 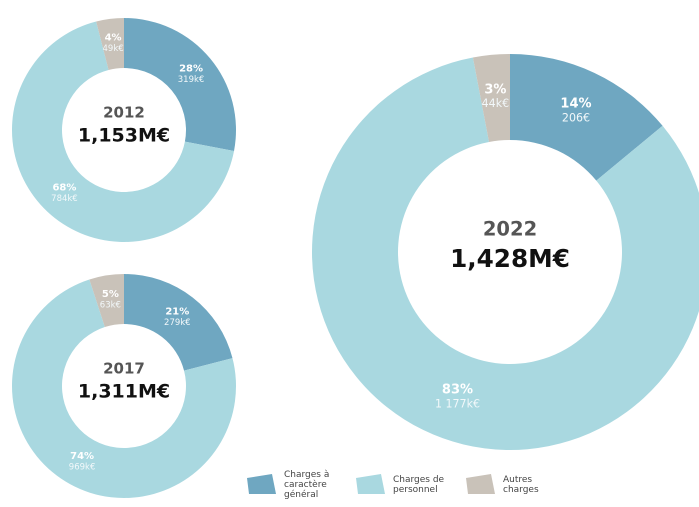 I want to click on total-label: 1,153M€, so click(x=124, y=136).